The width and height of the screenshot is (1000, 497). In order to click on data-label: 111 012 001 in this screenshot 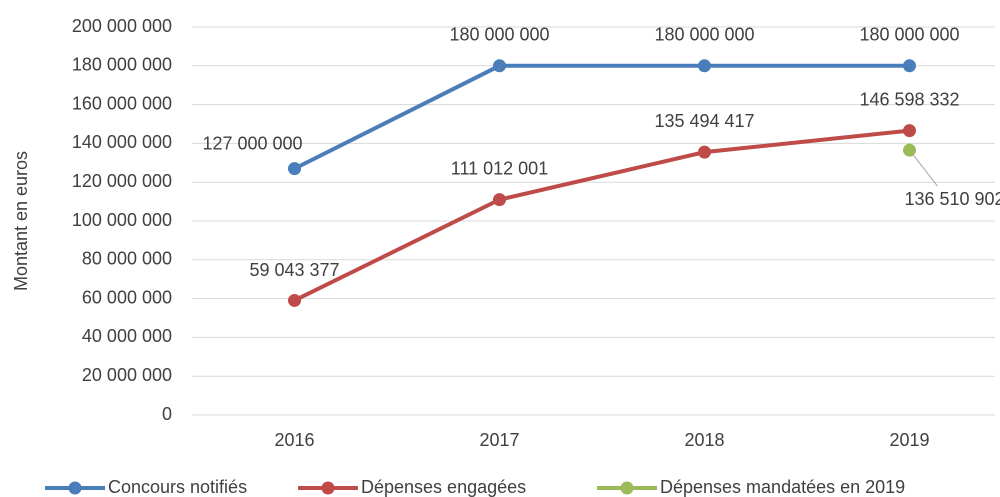, I will do `click(499, 168)`.